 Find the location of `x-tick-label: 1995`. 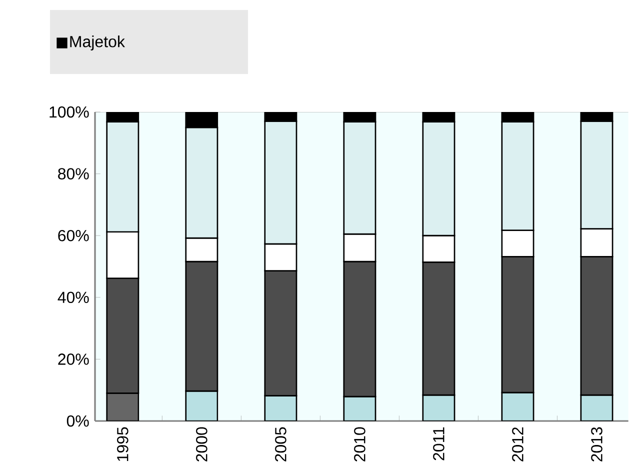

x-tick-label: 1995 is located at coordinates (122, 444).